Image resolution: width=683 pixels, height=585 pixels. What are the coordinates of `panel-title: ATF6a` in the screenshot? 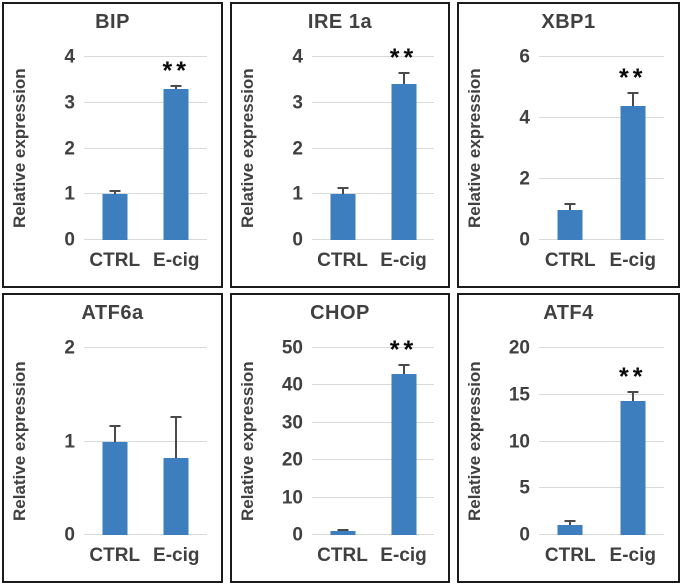 It's located at (112, 313).